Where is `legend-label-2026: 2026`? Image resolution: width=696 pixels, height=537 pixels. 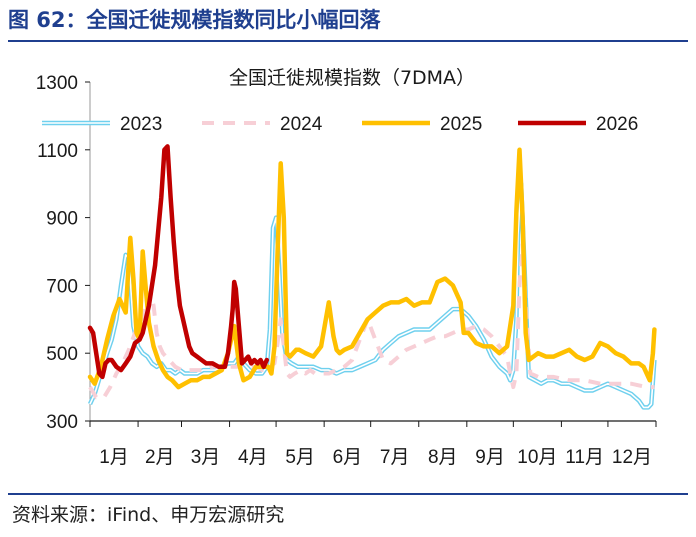 legend-label-2026: 2026 is located at coordinates (617, 124).